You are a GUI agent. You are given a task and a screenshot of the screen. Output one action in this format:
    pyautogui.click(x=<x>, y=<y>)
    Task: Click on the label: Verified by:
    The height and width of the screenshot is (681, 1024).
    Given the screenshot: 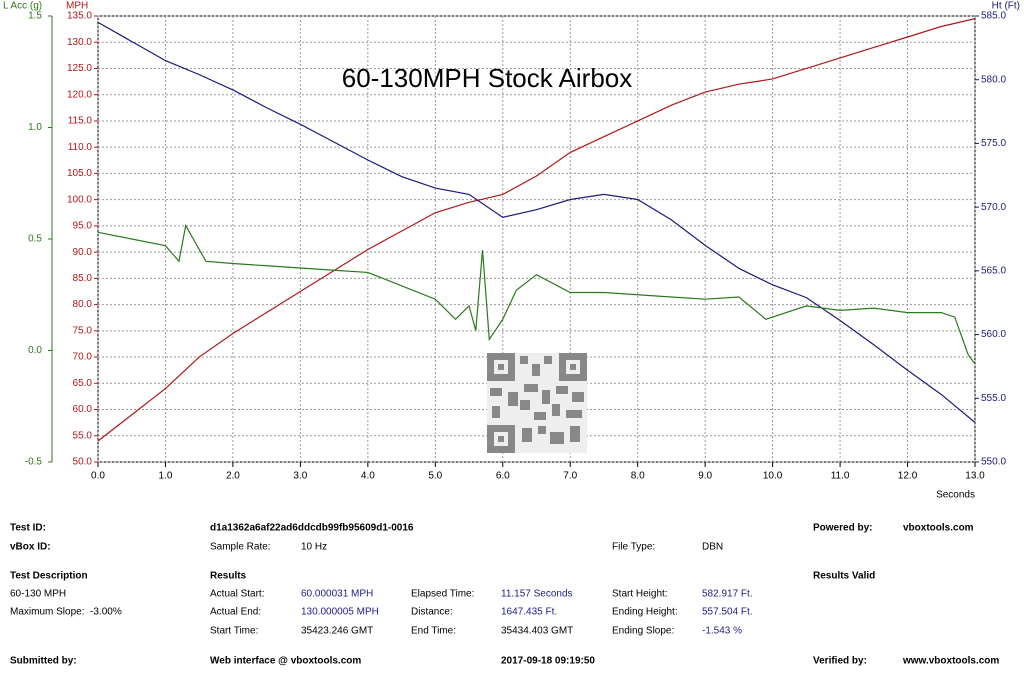 What is the action you would take?
    pyautogui.click(x=840, y=661)
    